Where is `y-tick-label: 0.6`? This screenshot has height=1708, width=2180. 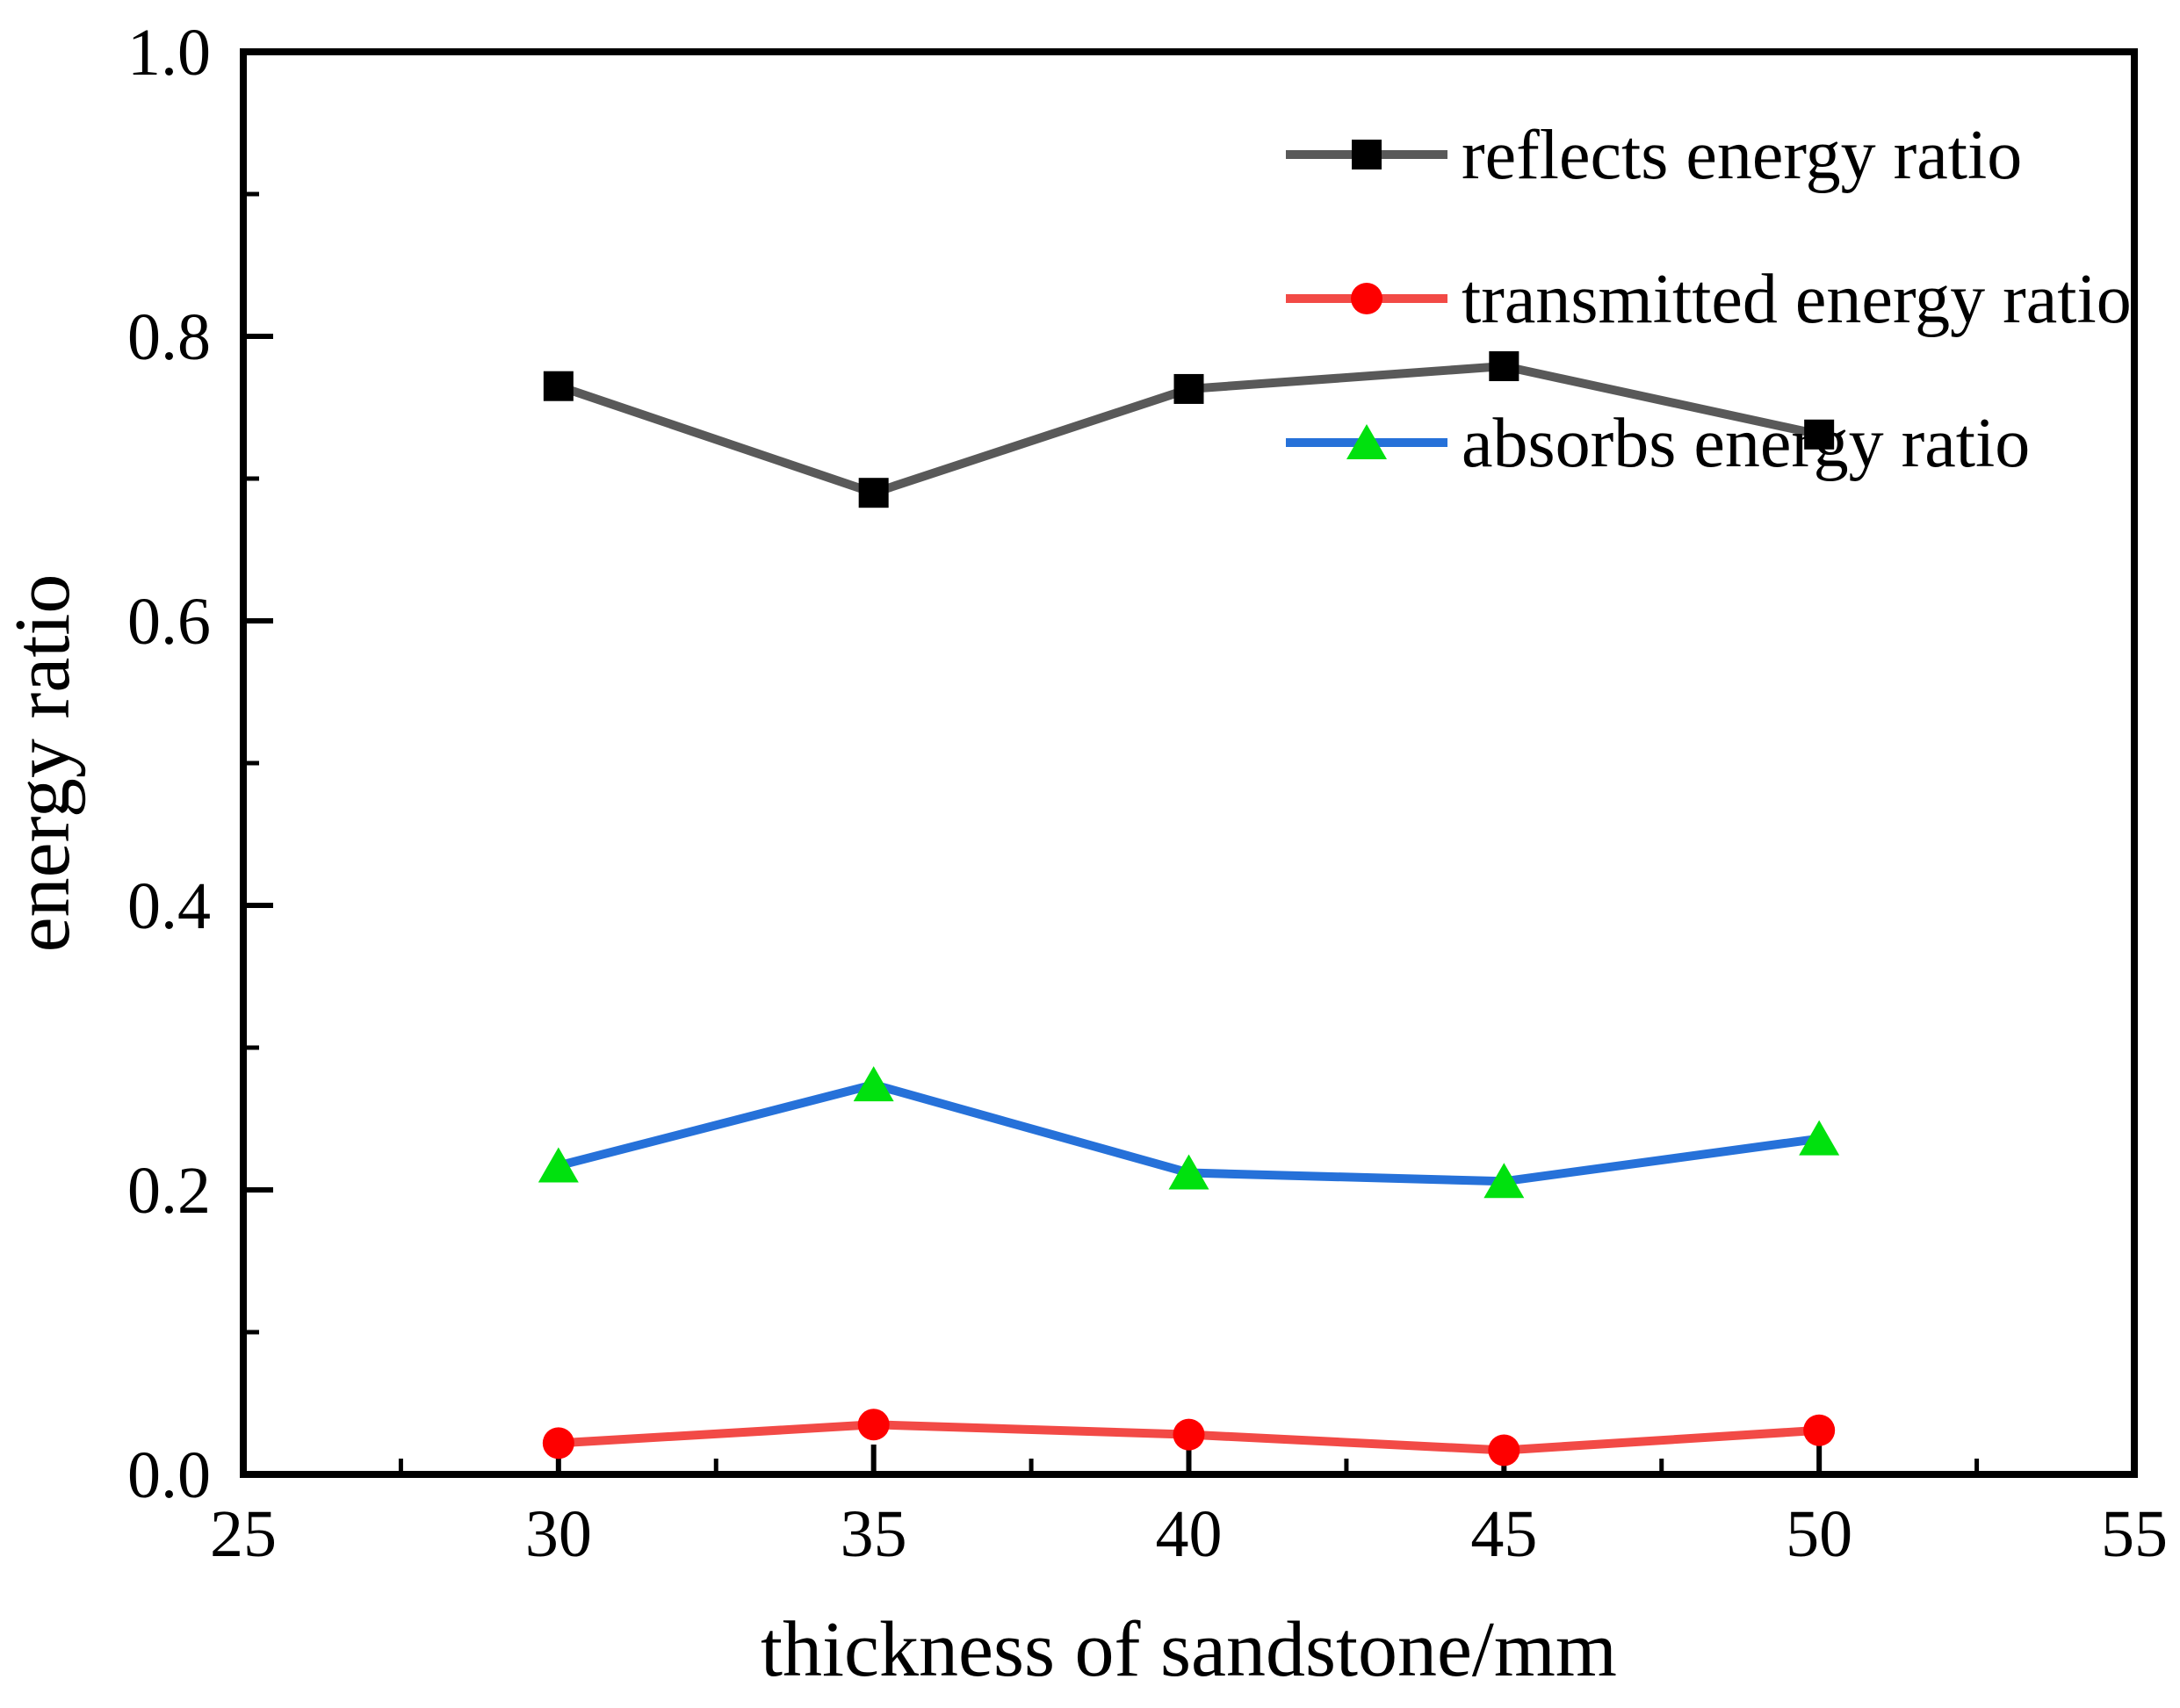
y-tick-label: 0.6 is located at coordinates (169, 622).